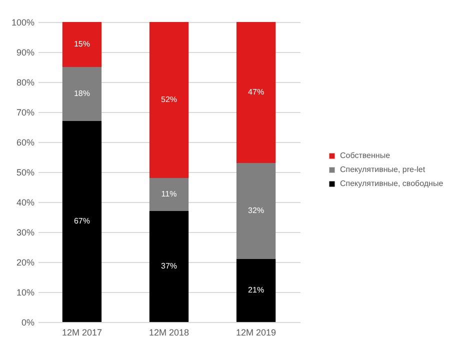  Describe the element at coordinates (82, 333) in the screenshot. I see `x-tick-label: 12M 2017` at that location.